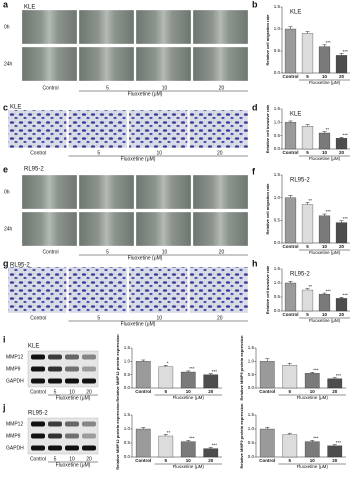  I want to click on chart-title: KLE, so click(295, 13).